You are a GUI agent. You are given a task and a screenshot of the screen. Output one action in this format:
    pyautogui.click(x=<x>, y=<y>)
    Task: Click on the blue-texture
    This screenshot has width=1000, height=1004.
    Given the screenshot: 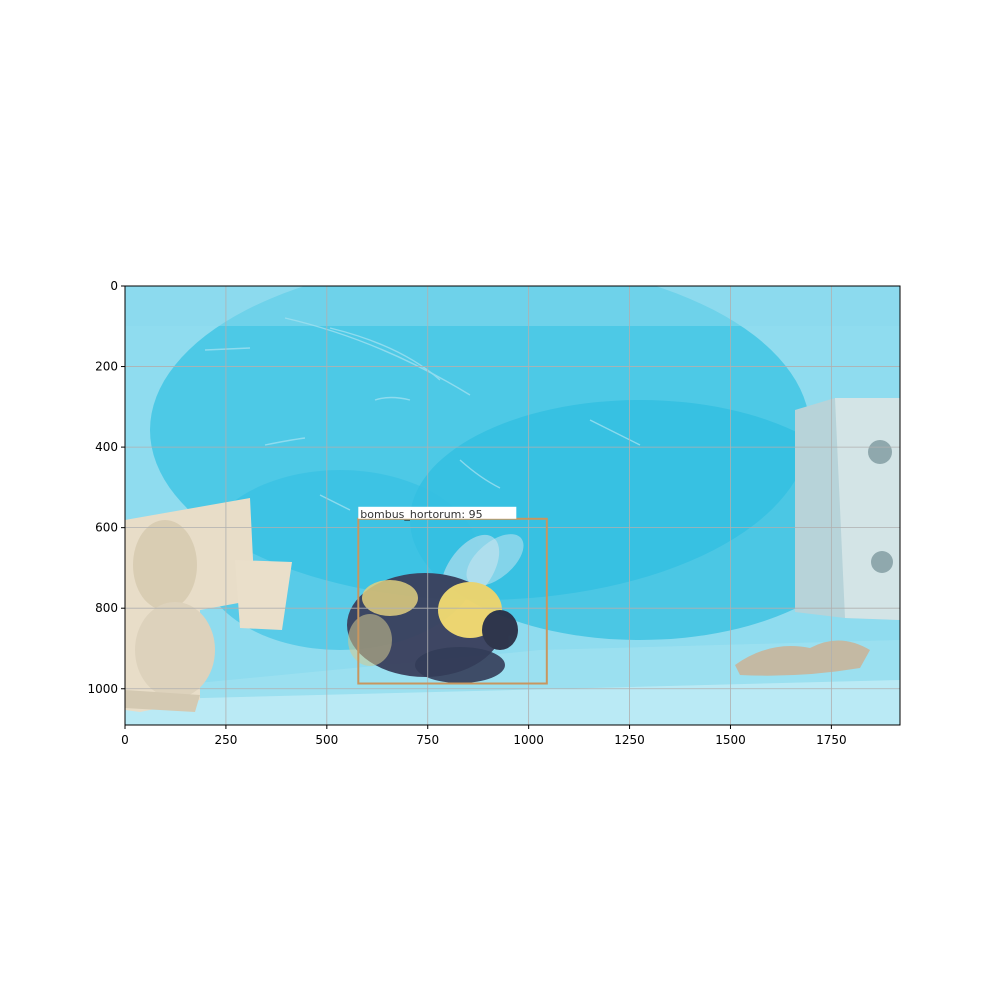 What is the action you would take?
    pyautogui.click(x=640, y=520)
    